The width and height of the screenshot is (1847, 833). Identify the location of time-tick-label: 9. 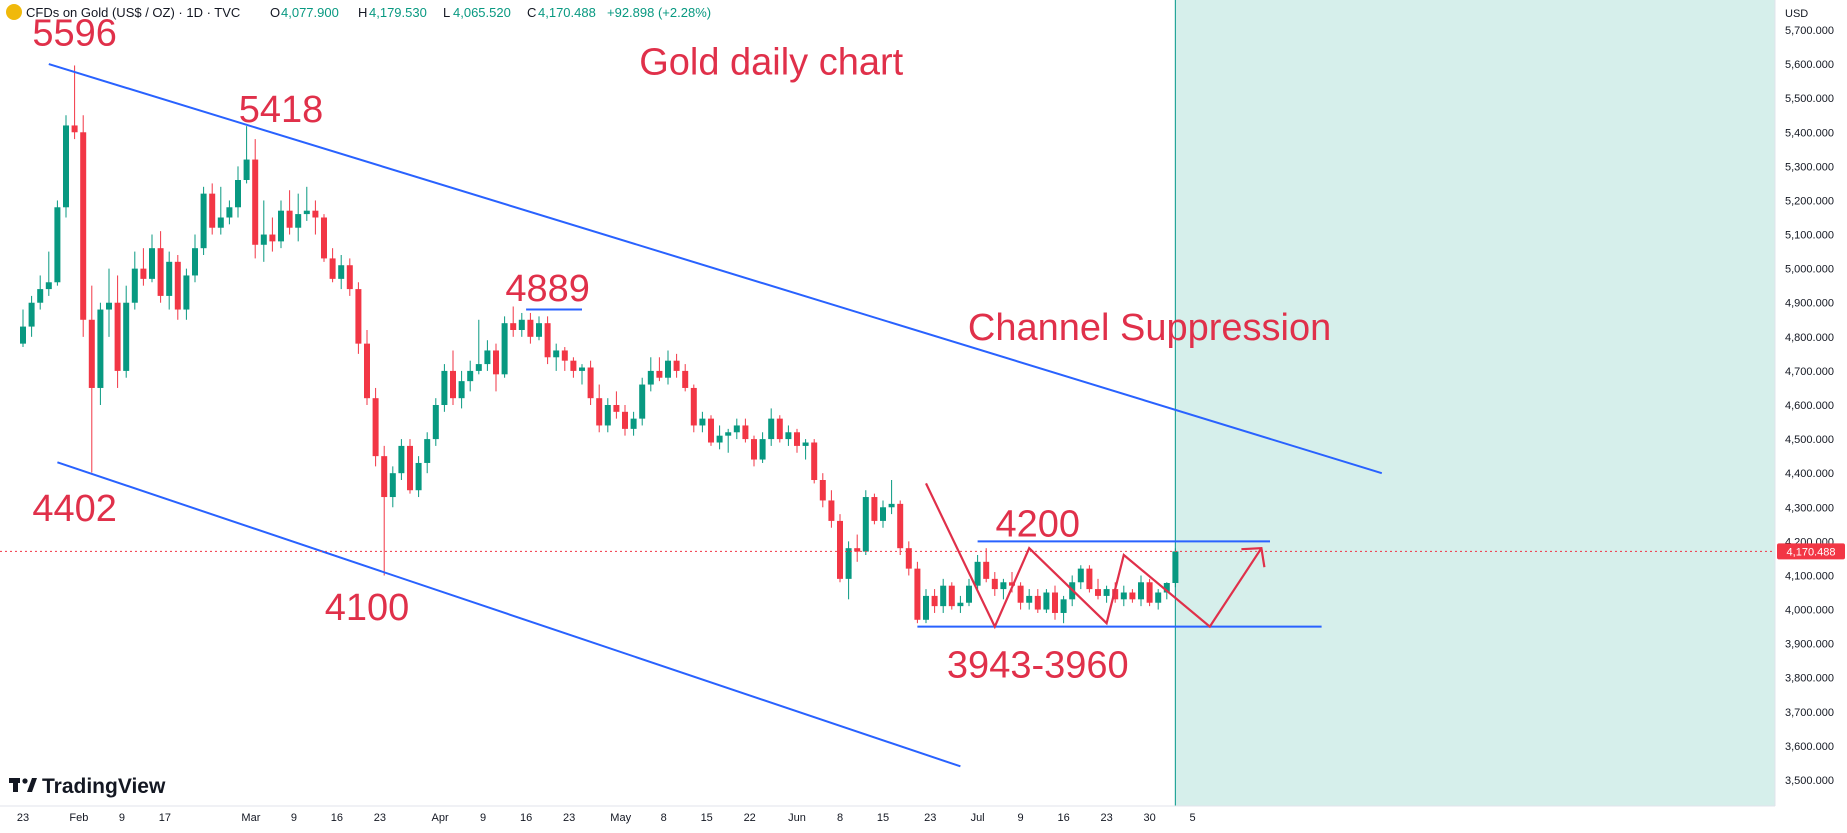
(294, 818).